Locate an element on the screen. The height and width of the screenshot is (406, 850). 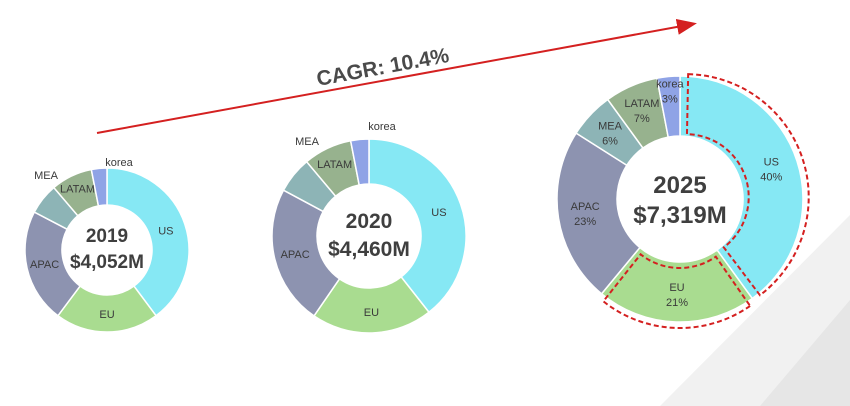
cagr-label: CAGR: 10.4% is located at coordinates (383, 67).